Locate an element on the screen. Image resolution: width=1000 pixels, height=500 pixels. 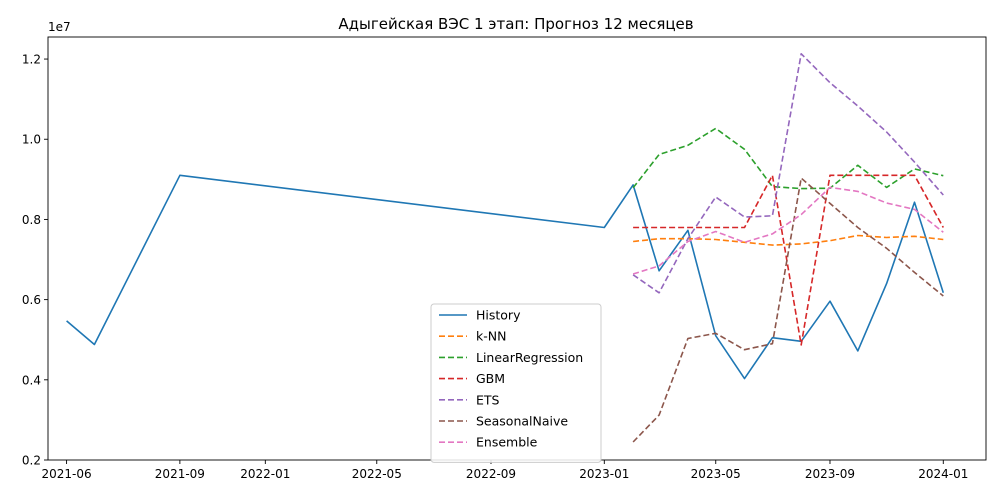
x-tick-label: 2024-01 is located at coordinates (943, 474).